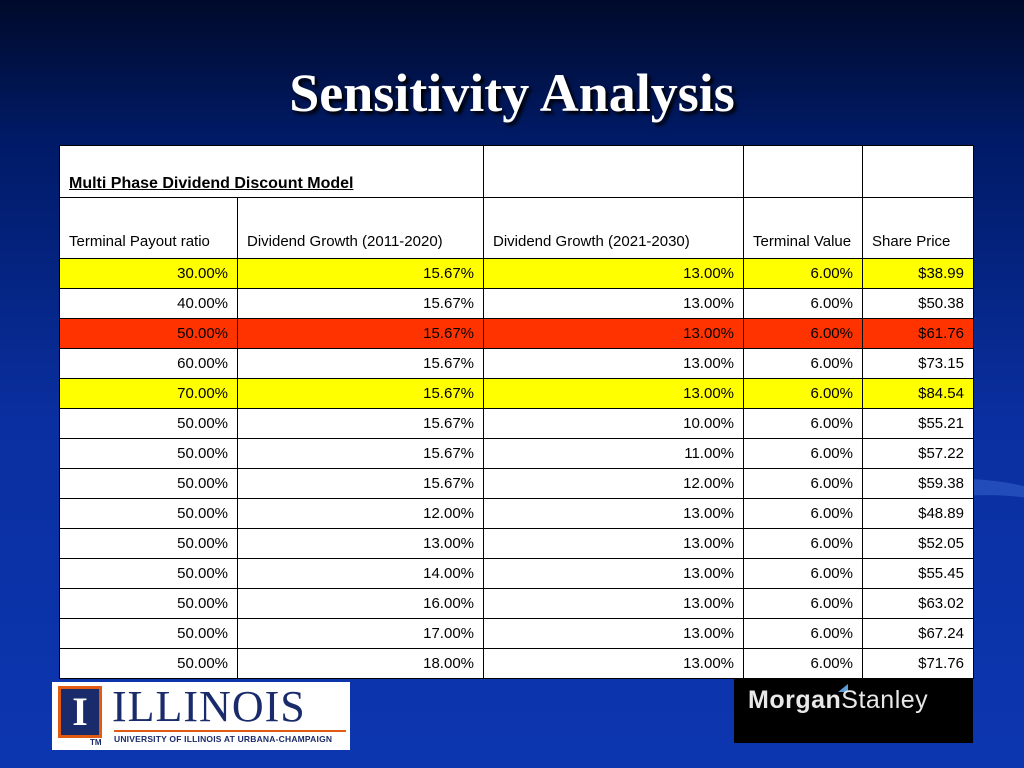 This screenshot has height=768, width=1024. I want to click on cell-dividend-growth-2021-2030: 10.00%, so click(613, 423).